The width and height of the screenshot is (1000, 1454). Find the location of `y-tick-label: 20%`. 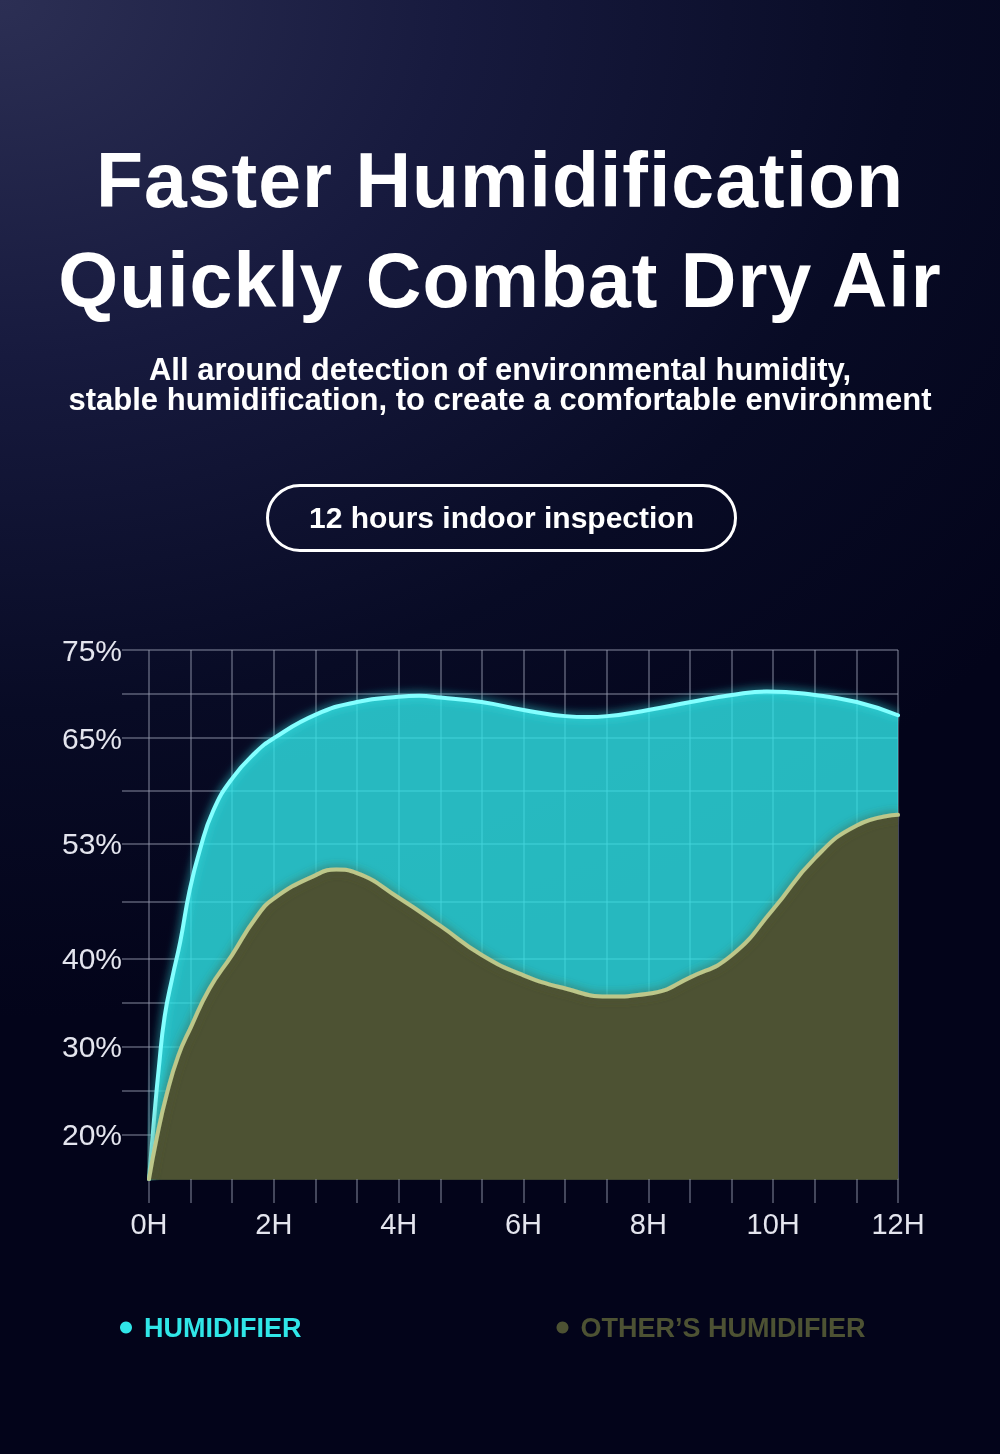

y-tick-label: 20% is located at coordinates (91, 1135).